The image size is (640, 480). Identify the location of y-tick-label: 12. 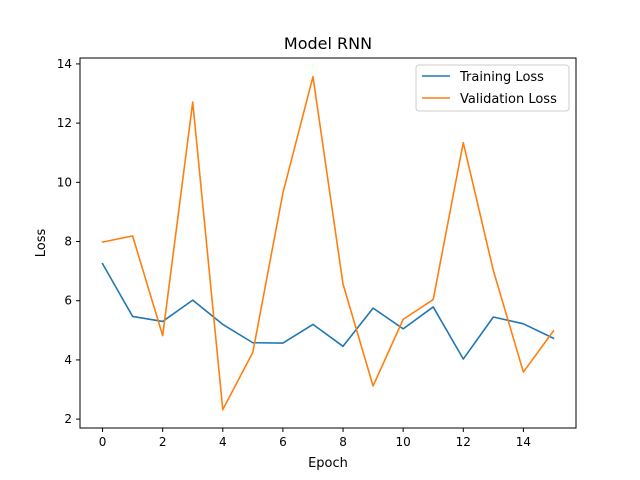
(64, 123).